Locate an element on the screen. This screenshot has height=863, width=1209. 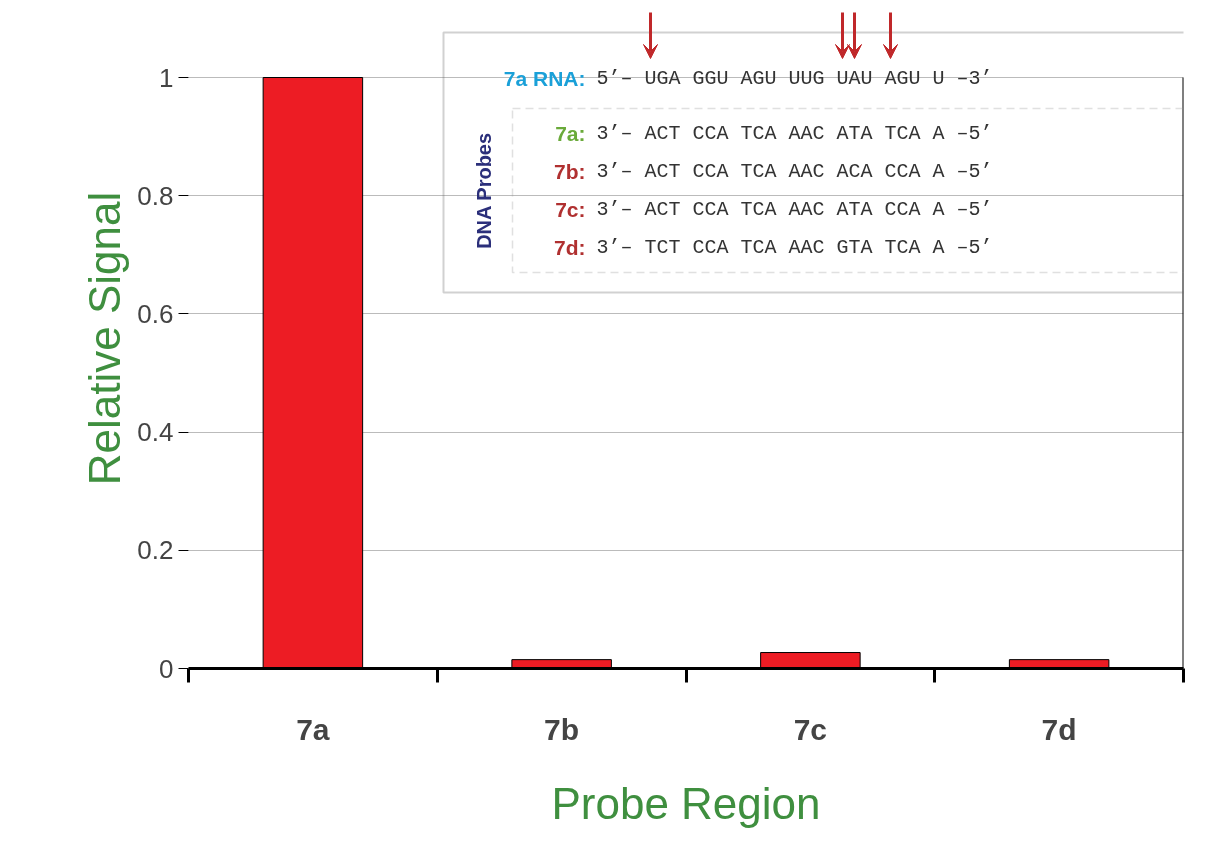
x-tick-label: 7d is located at coordinates (1059, 729).